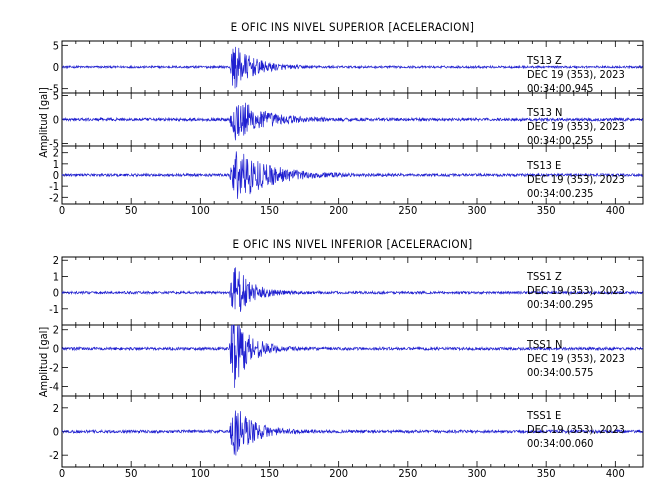 The height and width of the screenshot is (500, 650). What do you see at coordinates (544, 60) in the screenshot?
I see `station-label: TS13 Z` at bounding box center [544, 60].